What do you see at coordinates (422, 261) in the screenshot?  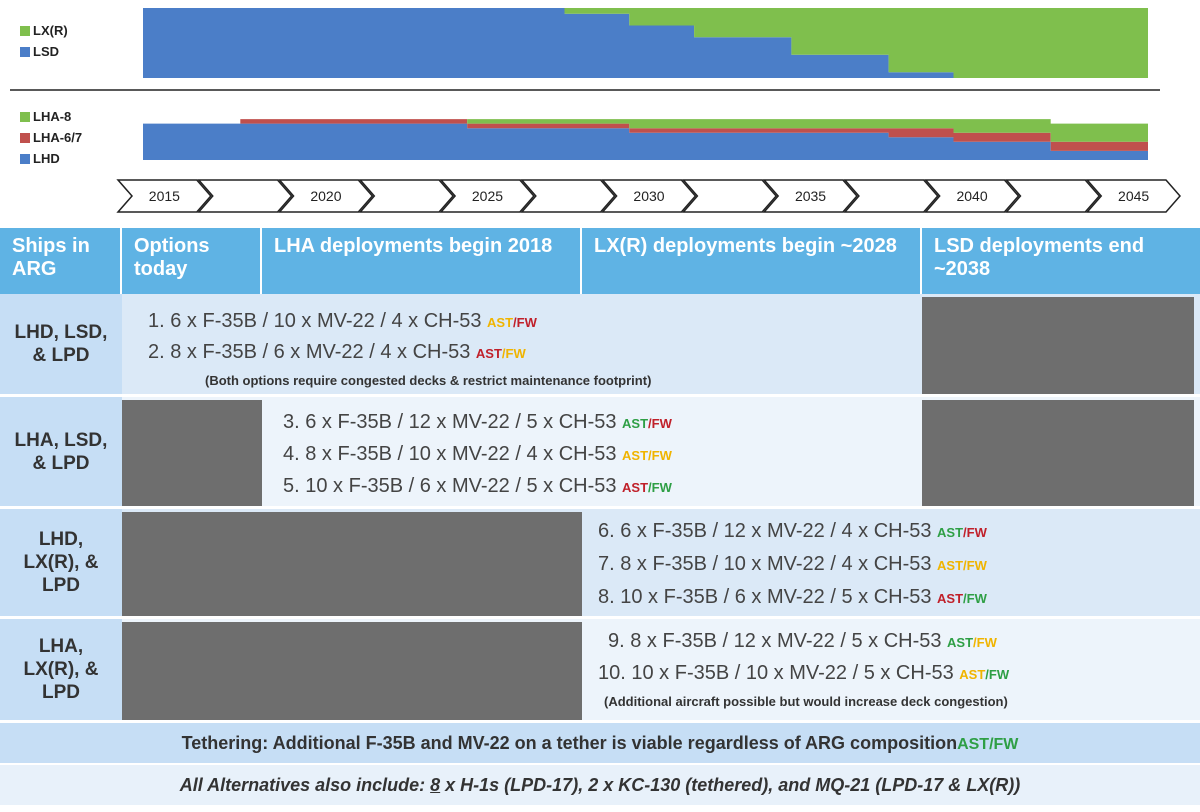 I see `header-lha-deployments: LHA deployments begin 2018` at bounding box center [422, 261].